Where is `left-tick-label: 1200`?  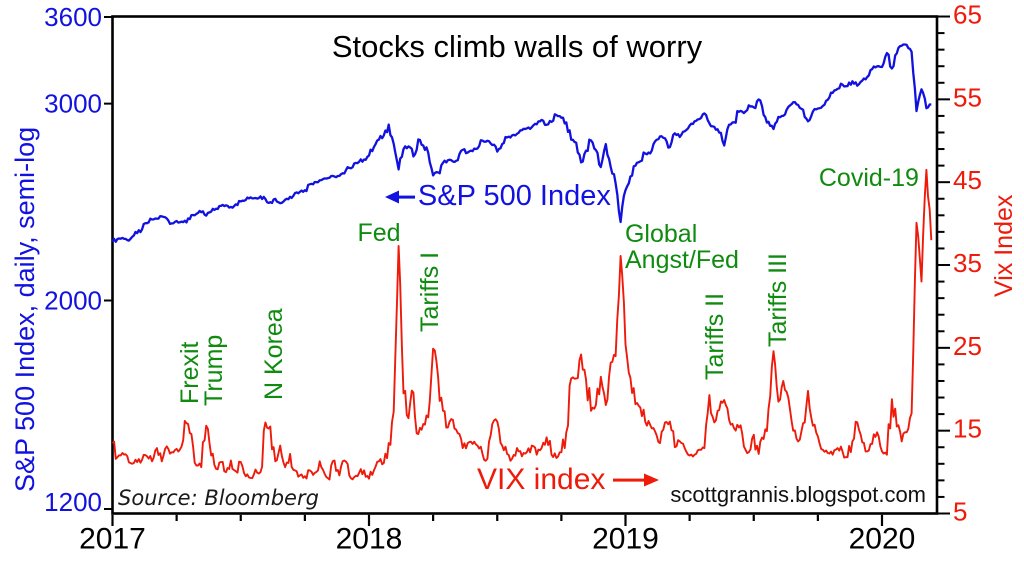 left-tick-label: 1200 is located at coordinates (73, 502).